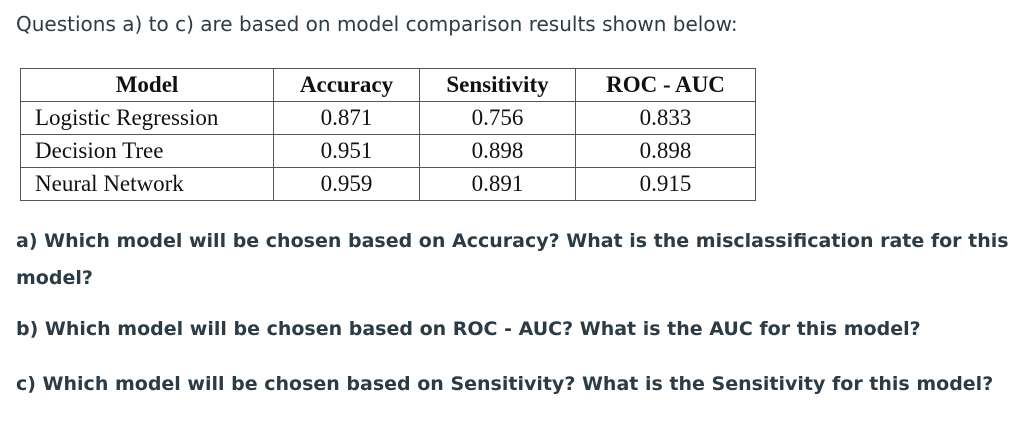 The height and width of the screenshot is (424, 1036). What do you see at coordinates (147, 118) in the screenshot?
I see `model-cell: Logistic Regression` at bounding box center [147, 118].